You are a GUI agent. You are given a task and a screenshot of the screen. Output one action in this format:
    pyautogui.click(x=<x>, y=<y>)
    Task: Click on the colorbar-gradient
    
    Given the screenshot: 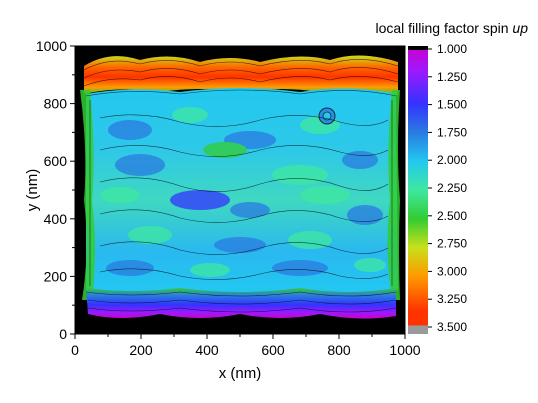 What is the action you would take?
    pyautogui.click(x=418, y=190)
    